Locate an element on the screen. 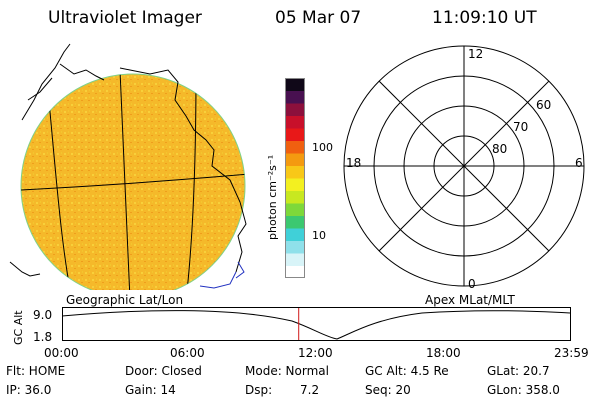 The image size is (600, 400). altitude-timeline is located at coordinates (316, 324).